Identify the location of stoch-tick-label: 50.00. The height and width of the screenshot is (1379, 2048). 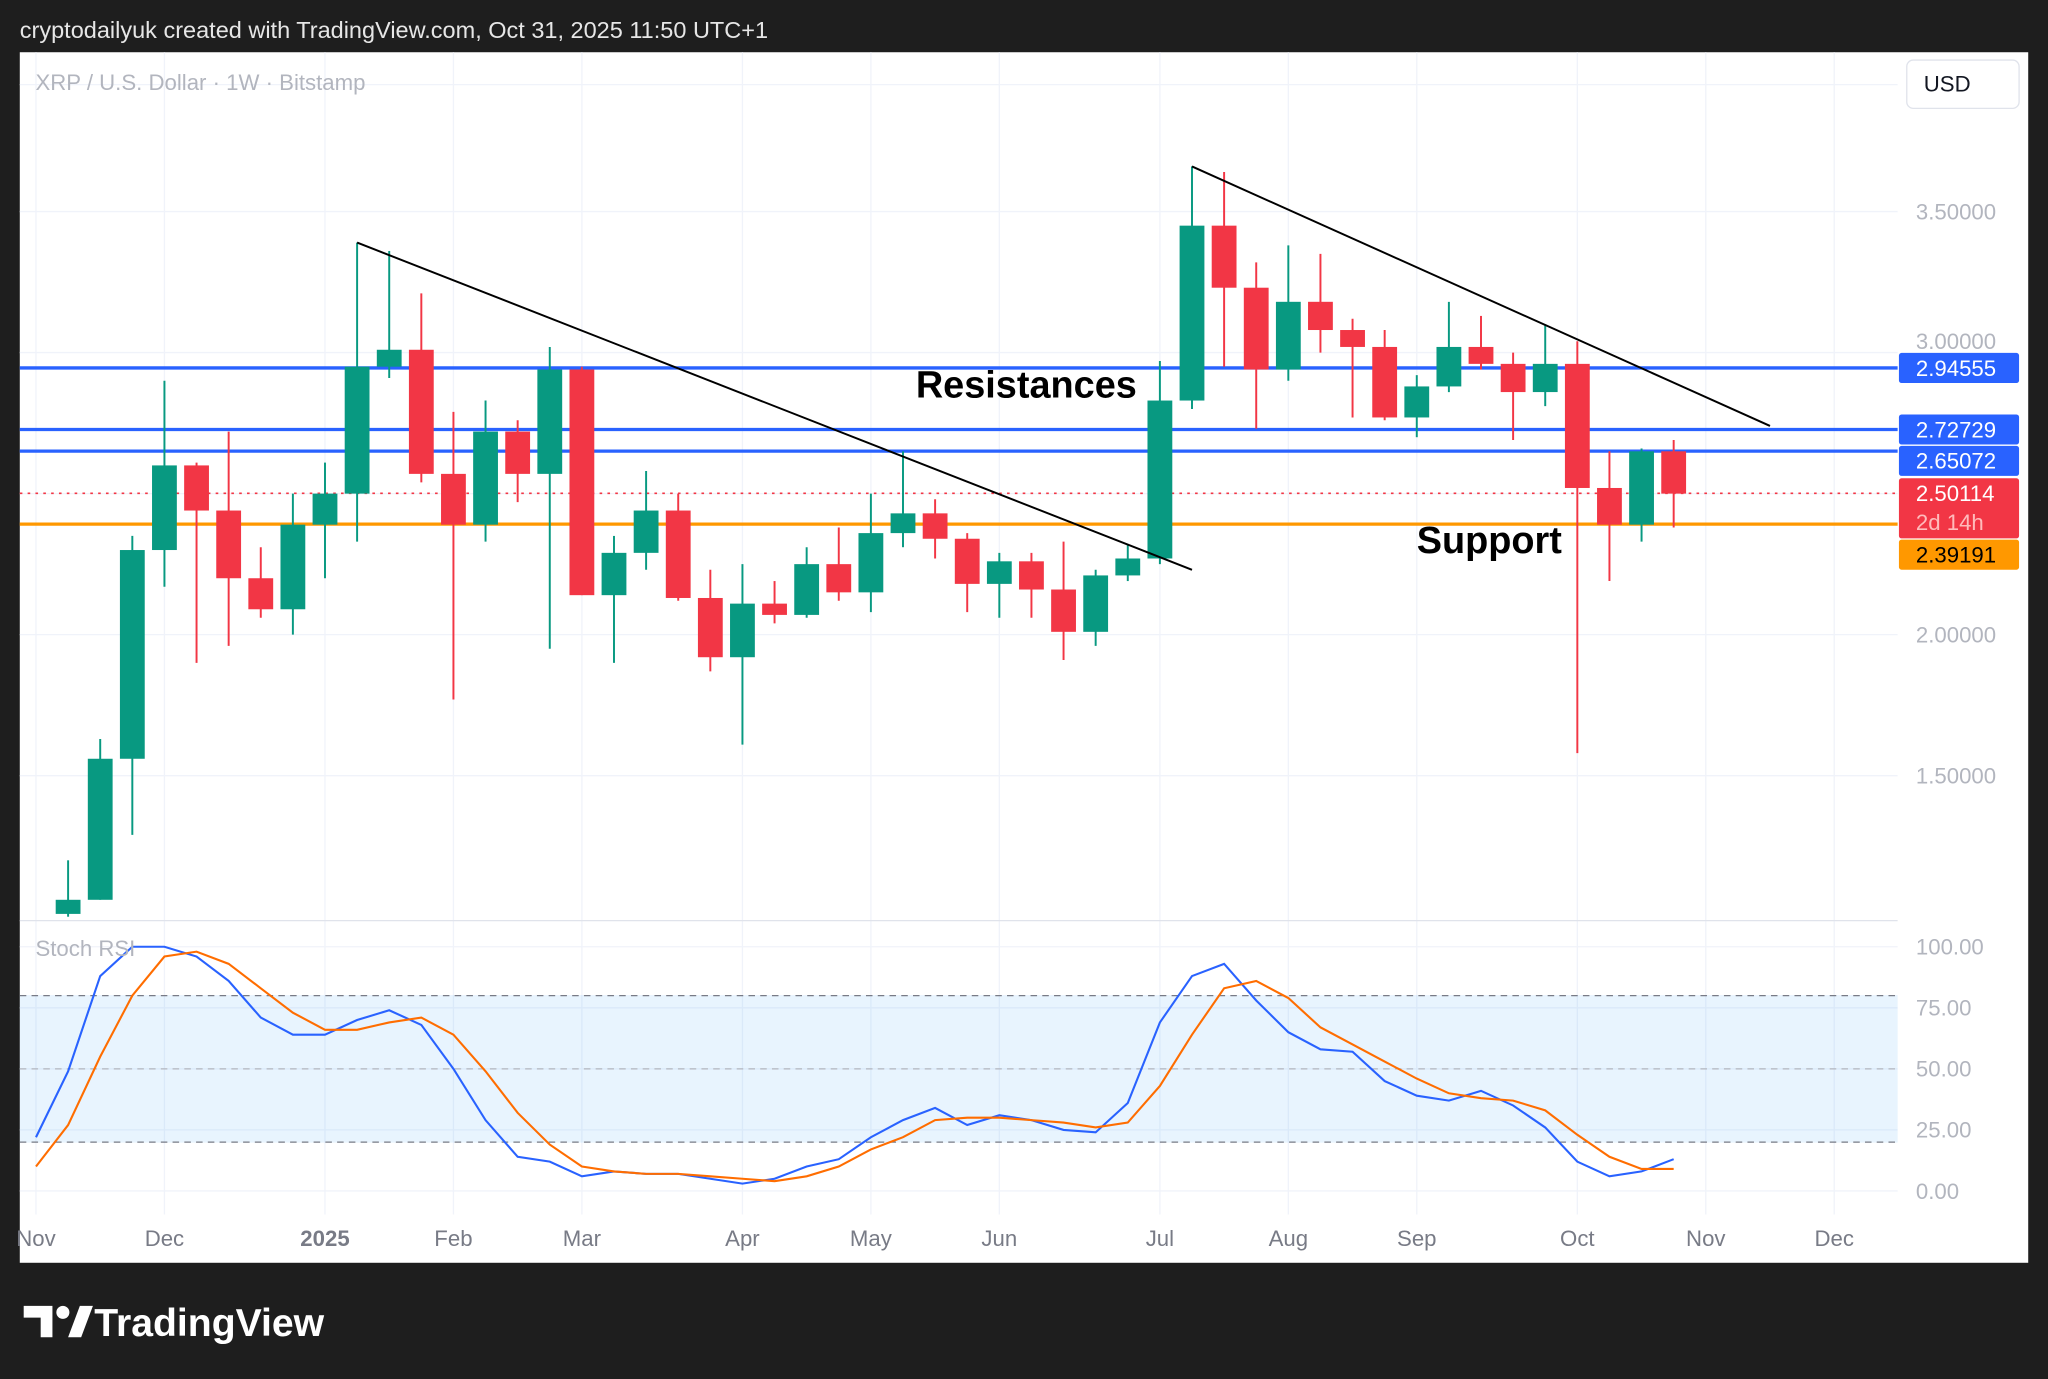
(1944, 1069).